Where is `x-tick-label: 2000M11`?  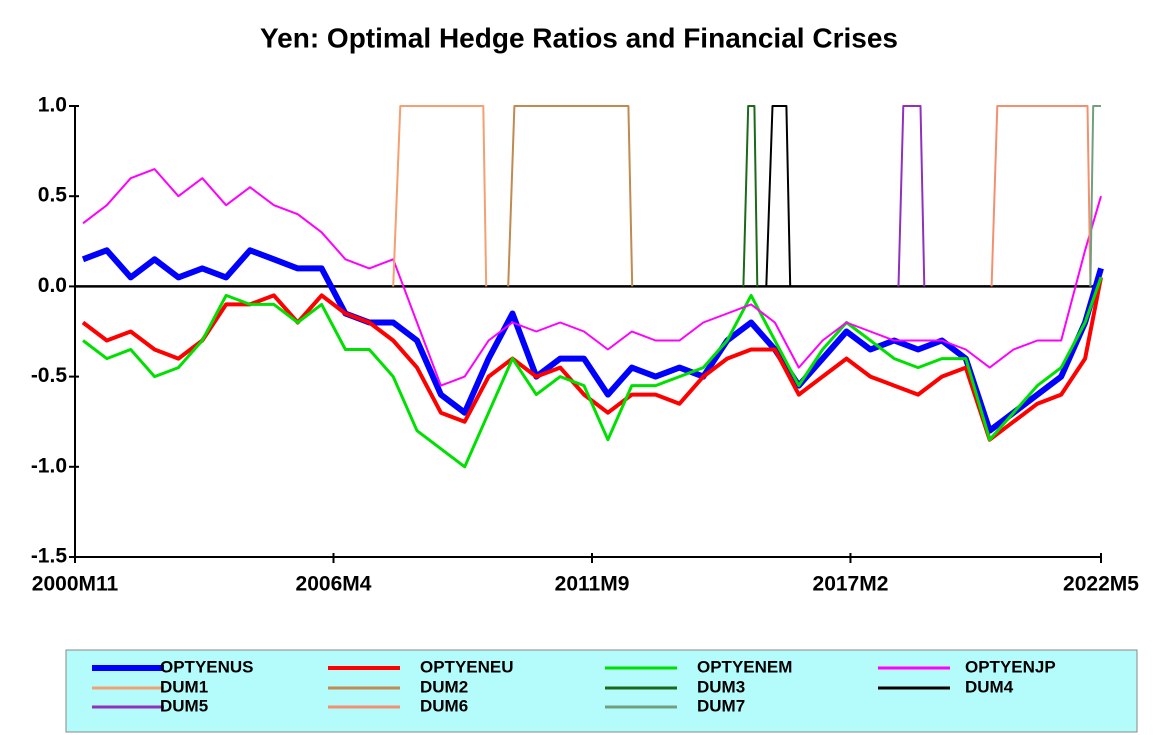
x-tick-label: 2000M11 is located at coordinates (75, 584).